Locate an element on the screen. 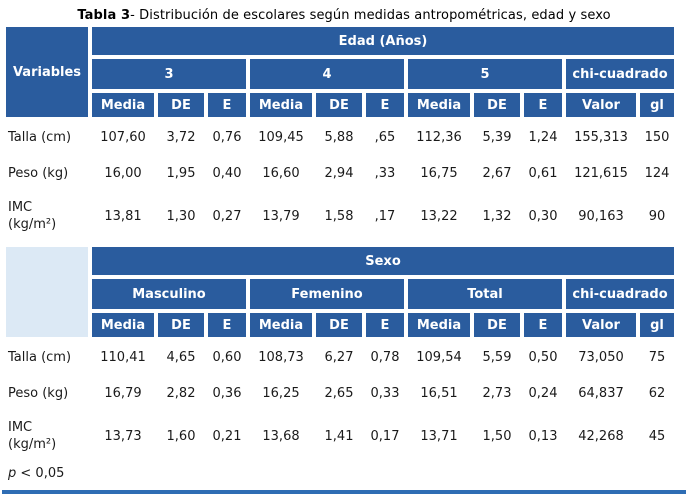  data-cell: 5,59 is located at coordinates (497, 357).